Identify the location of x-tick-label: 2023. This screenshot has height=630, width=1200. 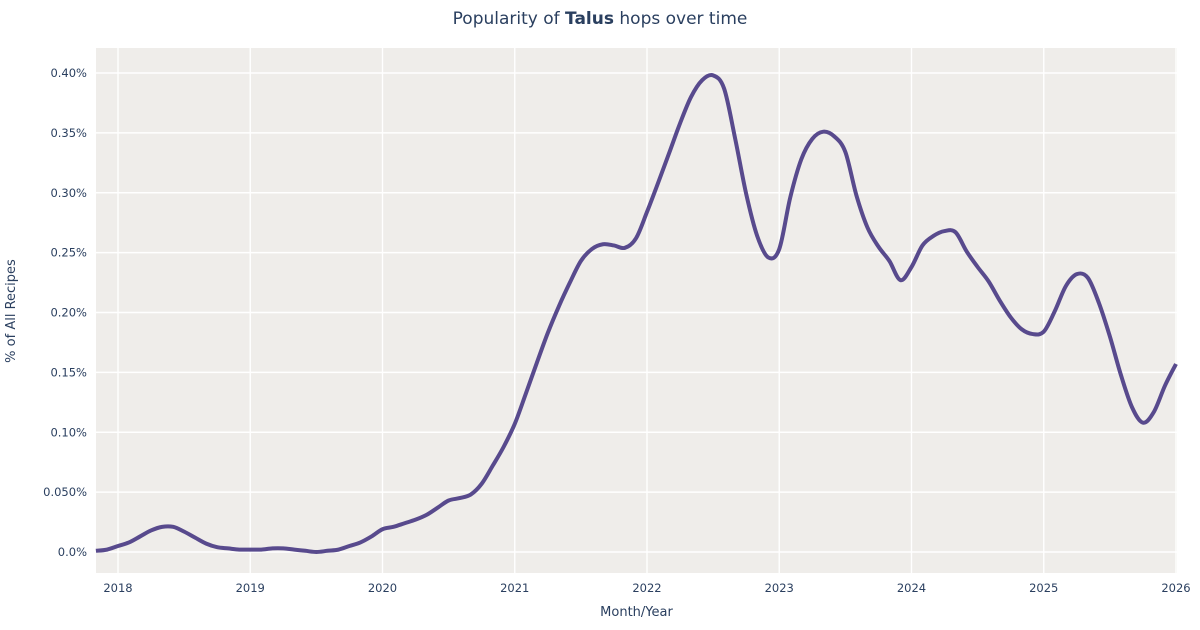
(779, 588).